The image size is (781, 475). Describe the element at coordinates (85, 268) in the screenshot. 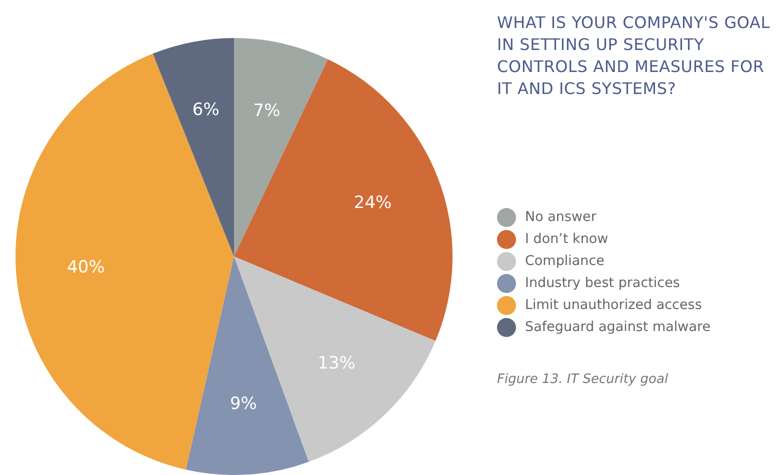

I see `data-label: 40%` at that location.